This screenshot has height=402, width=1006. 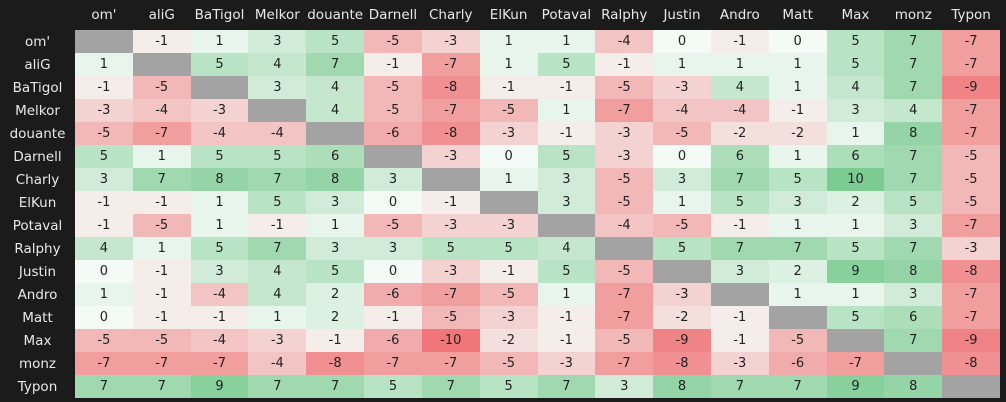 I want to click on row-header: Darnell, so click(x=37, y=156).